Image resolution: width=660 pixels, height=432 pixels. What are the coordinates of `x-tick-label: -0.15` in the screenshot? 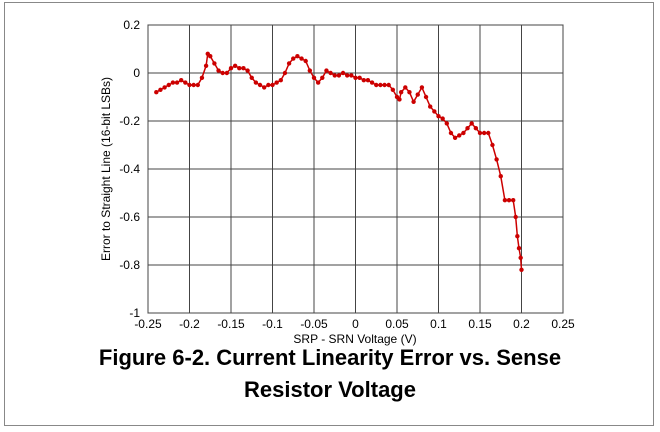 It's located at (231, 324).